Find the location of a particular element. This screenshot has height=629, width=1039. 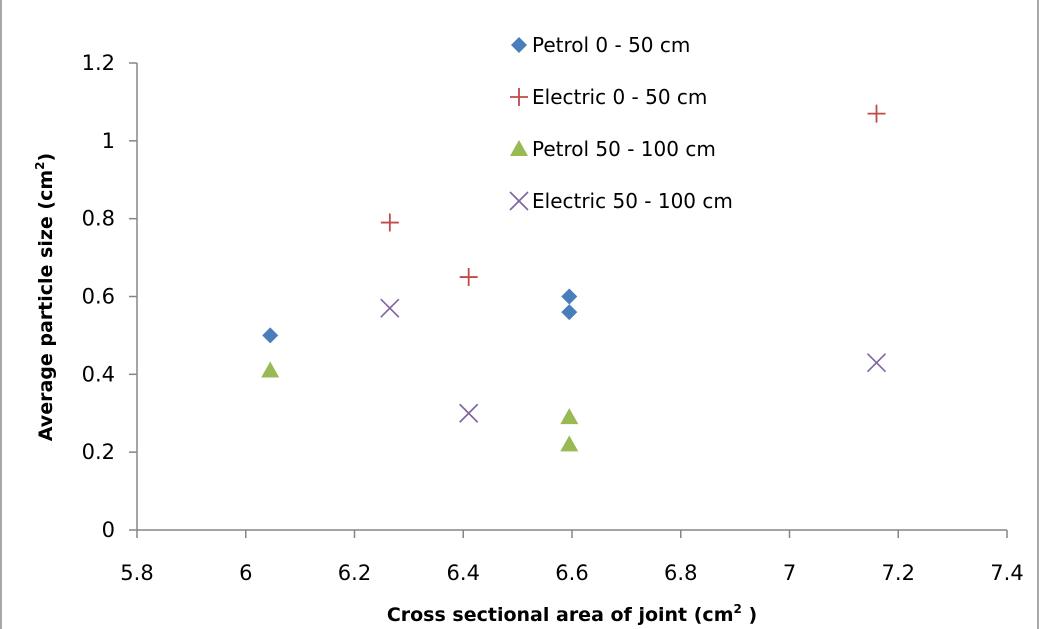

x-tick-label: 6 is located at coordinates (245, 573).